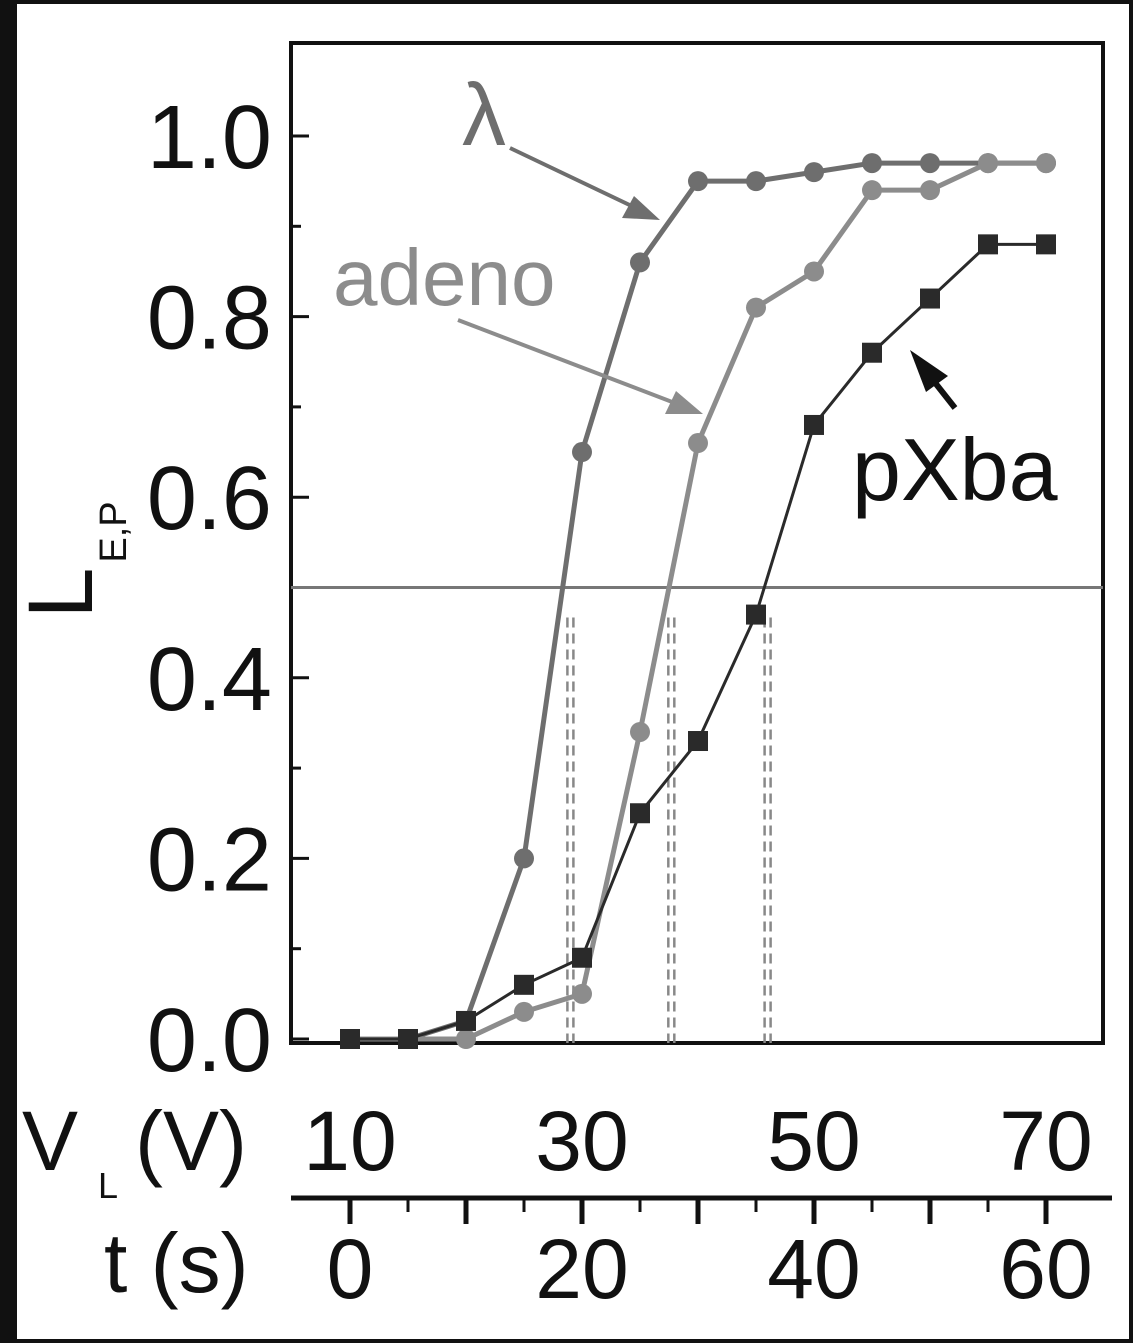 This screenshot has width=1133, height=1343. Describe the element at coordinates (108, 1185) in the screenshot. I see `x-axis-voltage-label-subscript: L` at that location.